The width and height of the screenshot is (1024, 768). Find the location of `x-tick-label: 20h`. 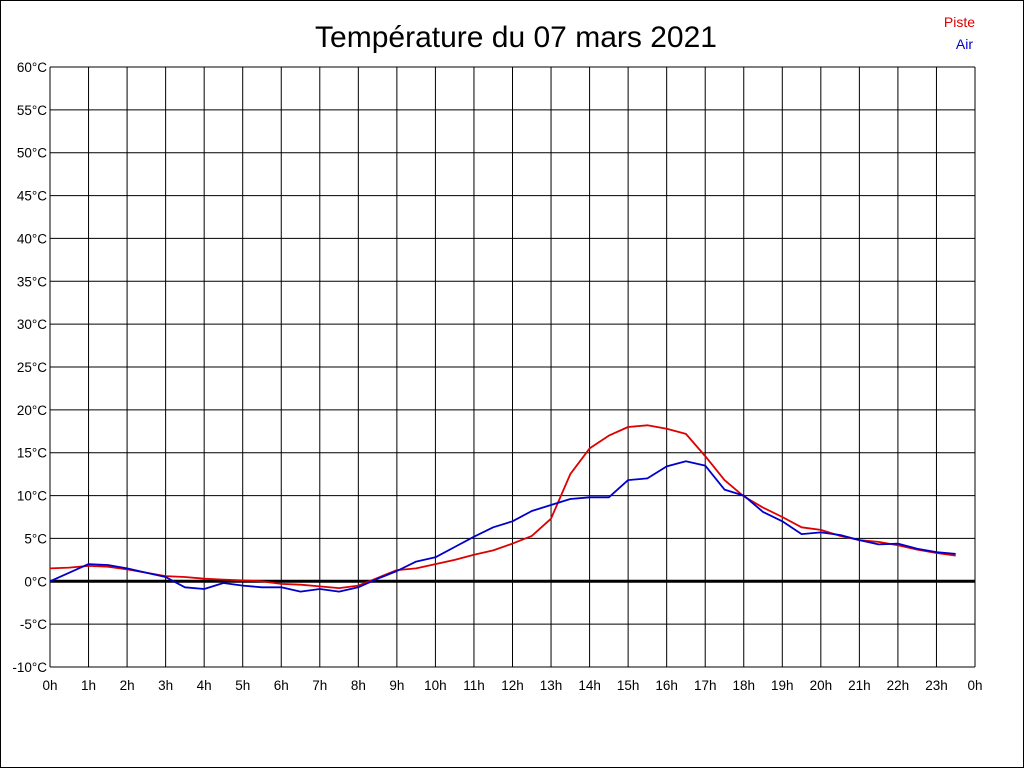

x-tick-label: 20h is located at coordinates (821, 685).